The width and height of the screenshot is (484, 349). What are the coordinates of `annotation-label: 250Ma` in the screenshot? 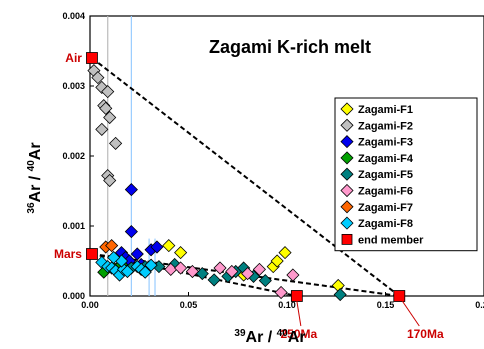 It's located at (298, 334).